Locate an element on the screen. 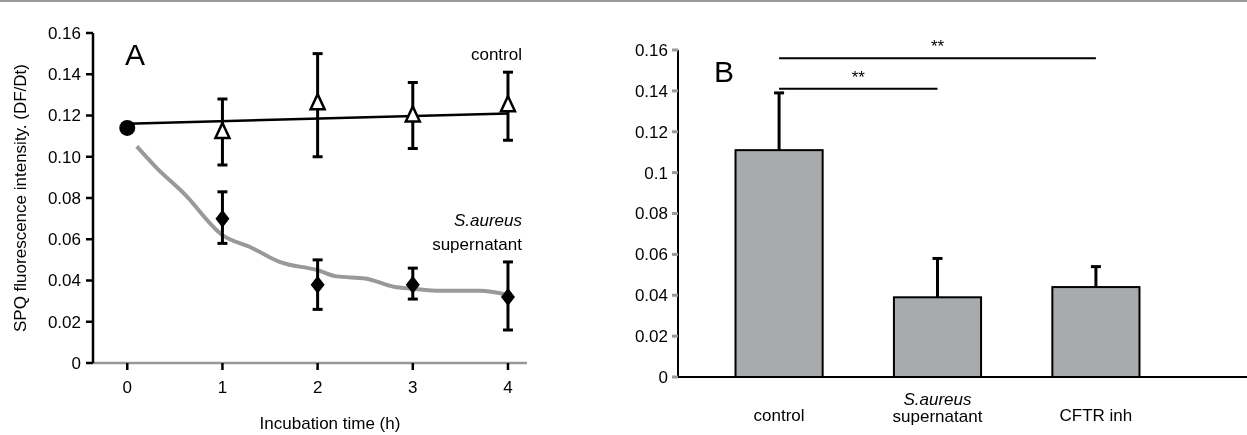  x-tick-label: 0 is located at coordinates (127, 387).